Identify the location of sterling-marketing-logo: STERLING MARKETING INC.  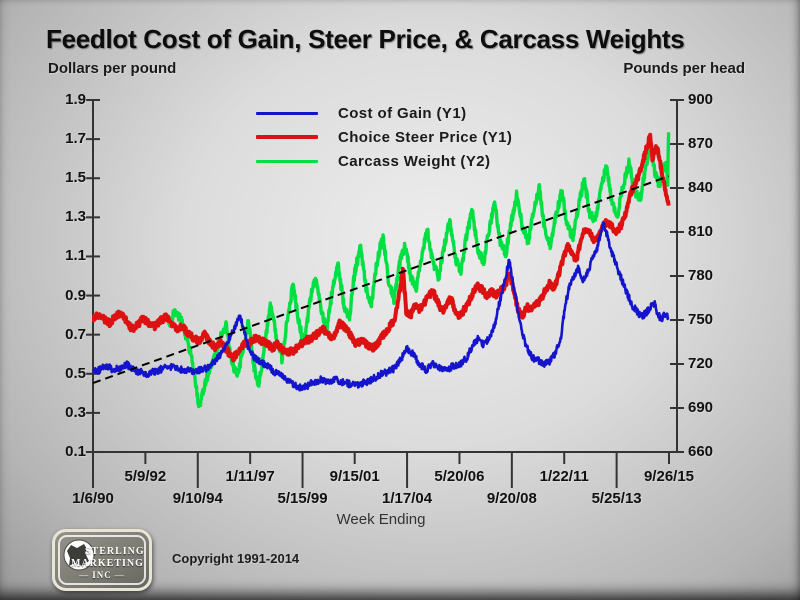
(102, 560).